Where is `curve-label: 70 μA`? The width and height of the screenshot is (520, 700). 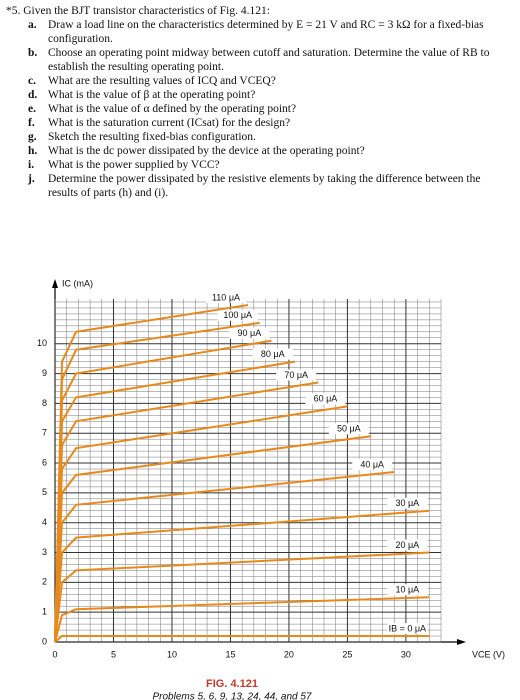 curve-label: 70 μA is located at coordinates (296, 375).